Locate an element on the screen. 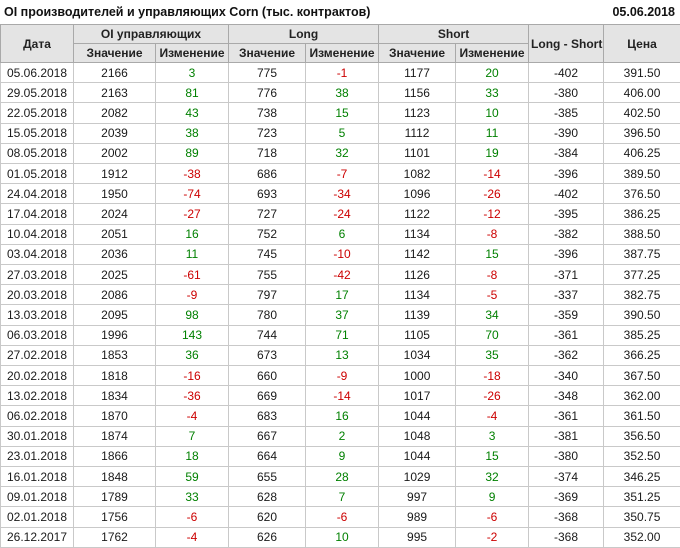  long-change-cell: -14 is located at coordinates (342, 396).